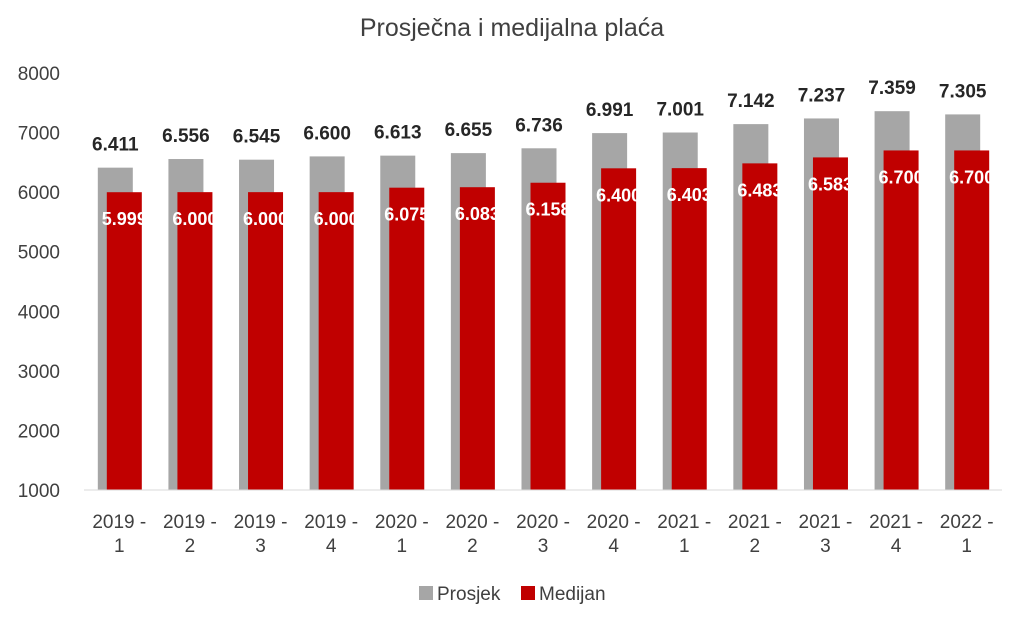 The width and height of the screenshot is (1024, 618). What do you see at coordinates (896, 534) in the screenshot?
I see `x-tick-label: 2021 -4` at bounding box center [896, 534].